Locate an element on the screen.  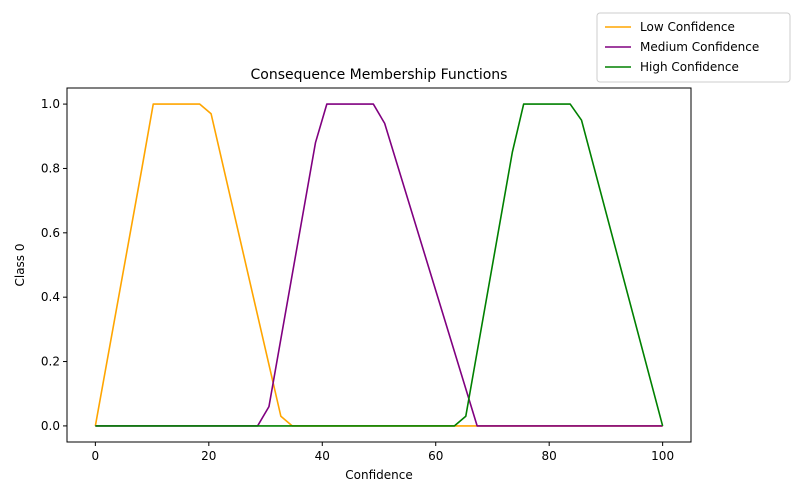
legend-label: Medium Confidence is located at coordinates (699, 47).